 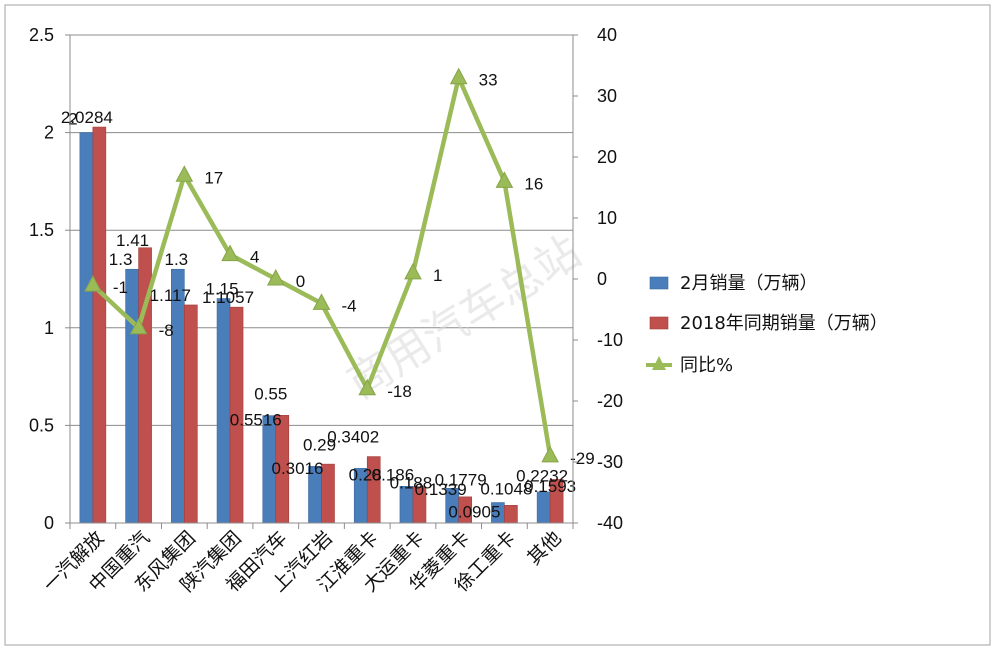 What do you see at coordinates (506, 489) in the screenshot?
I see `bar-label-feb: 0.1048` at bounding box center [506, 489].